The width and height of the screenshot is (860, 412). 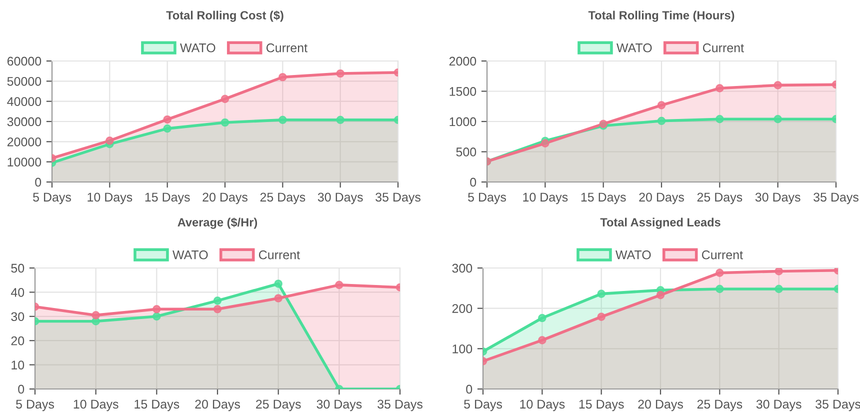 I want to click on chart-title: Total Rolling Time (Hours), so click(x=661, y=16).